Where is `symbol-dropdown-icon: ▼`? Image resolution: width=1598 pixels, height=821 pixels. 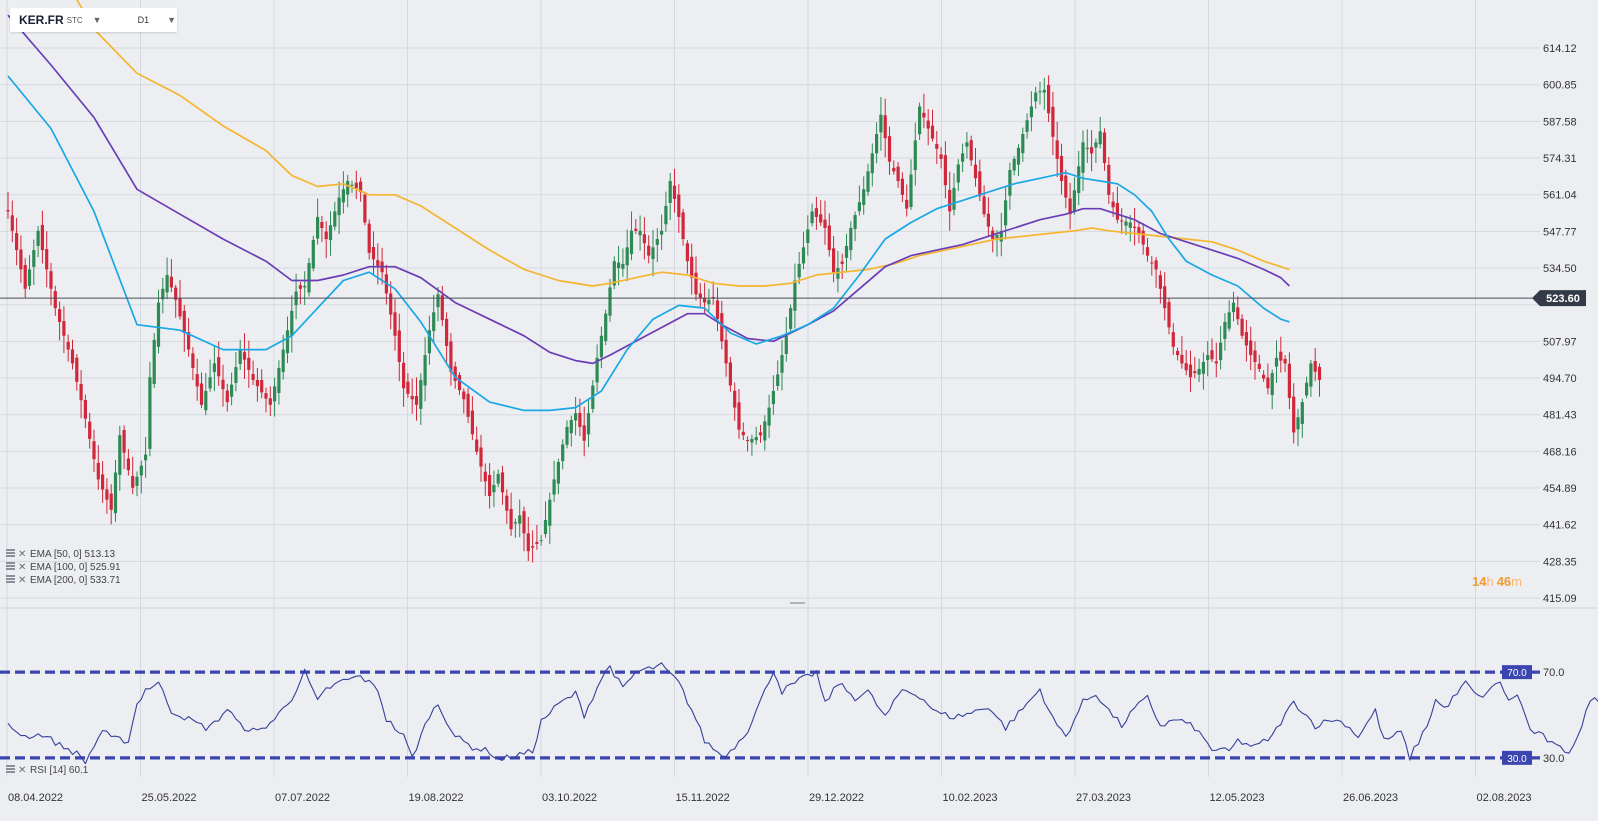 symbol-dropdown-icon: ▼ is located at coordinates (97, 20).